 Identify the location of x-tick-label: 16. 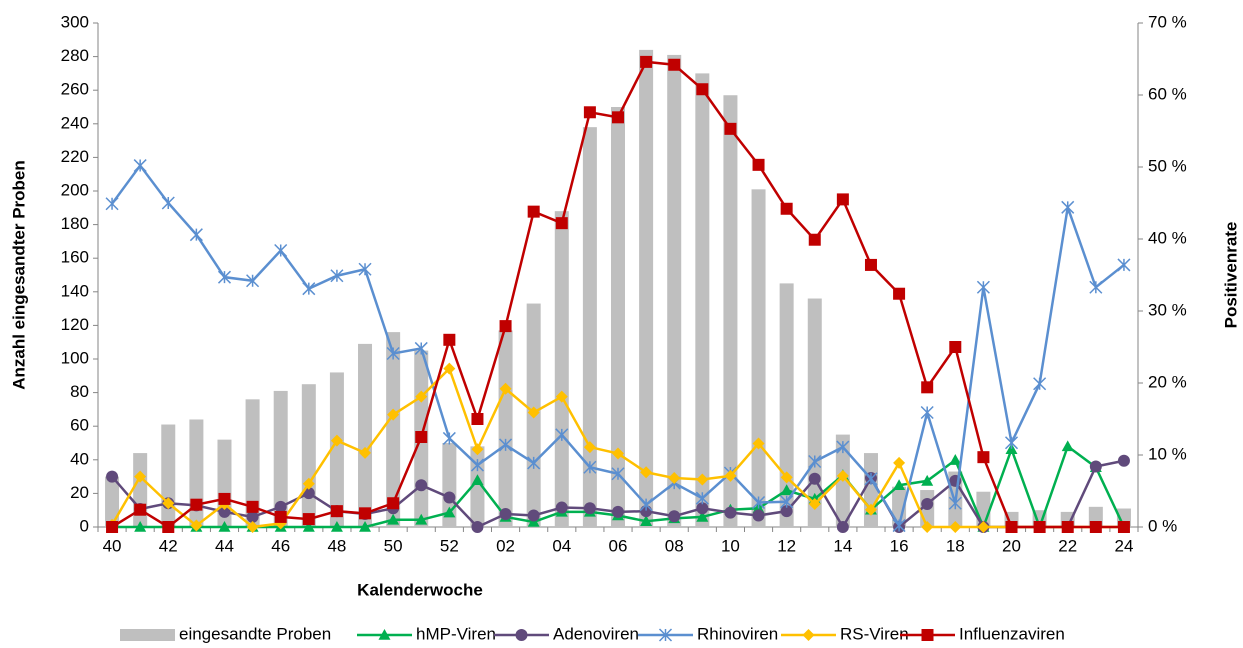
(899, 545).